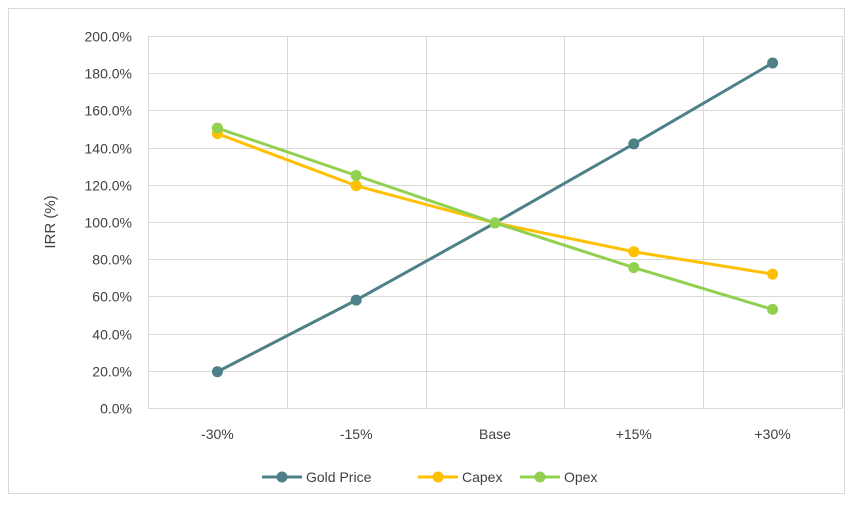  I want to click on legend-marker-gold-price, so click(282, 477).